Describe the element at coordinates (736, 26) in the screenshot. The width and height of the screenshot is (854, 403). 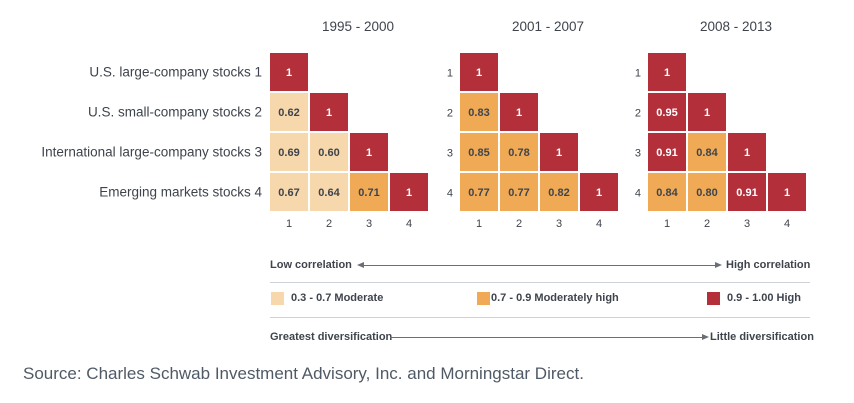
I see `panel-title: 2008 - 2013` at that location.